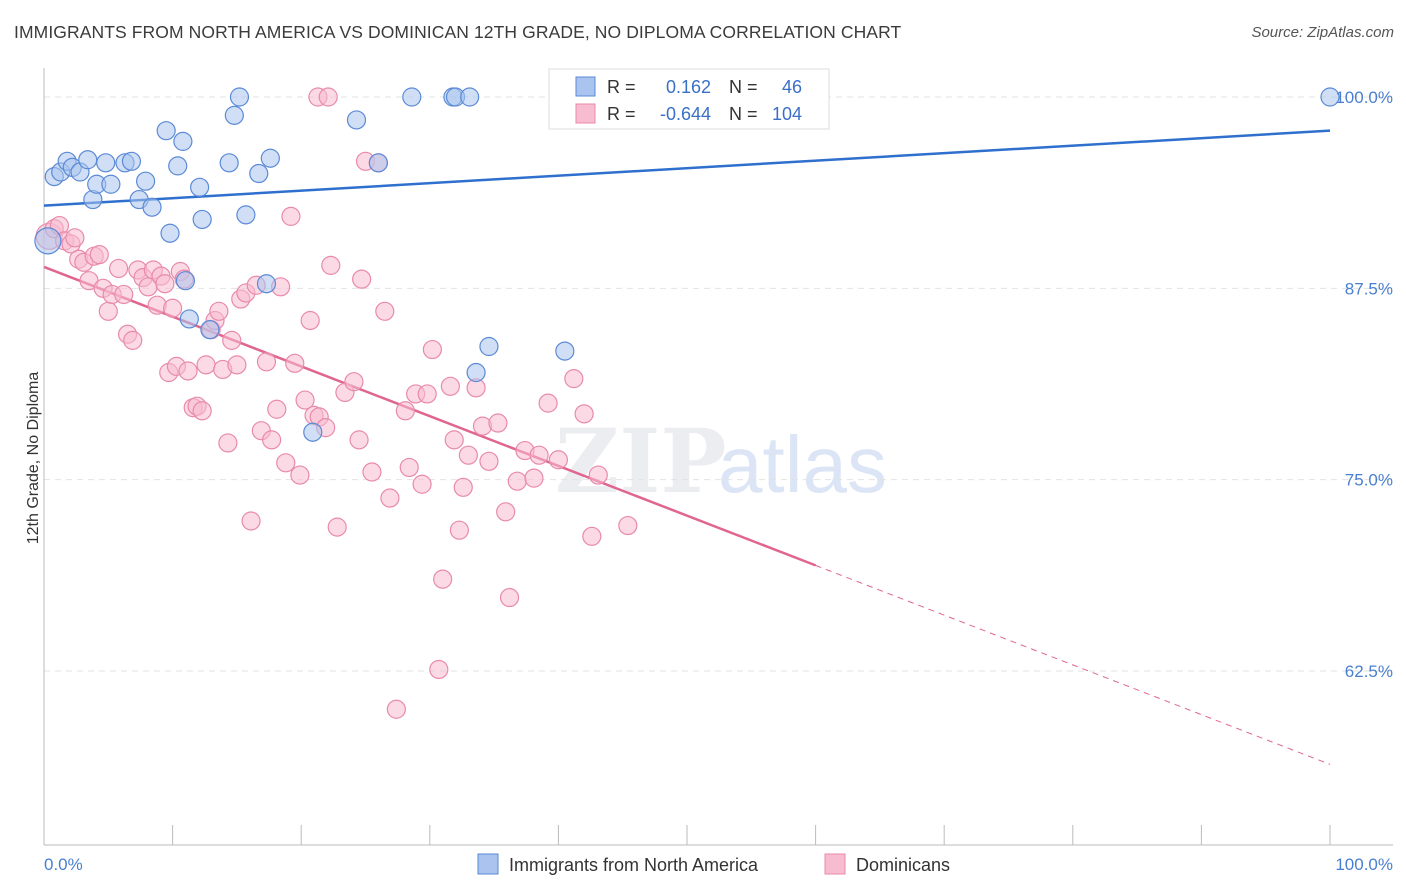 The height and width of the screenshot is (892, 1406). Describe the element at coordinates (903, 865) in the screenshot. I see `bottom-legend-label-pink: Dominicans` at that location.